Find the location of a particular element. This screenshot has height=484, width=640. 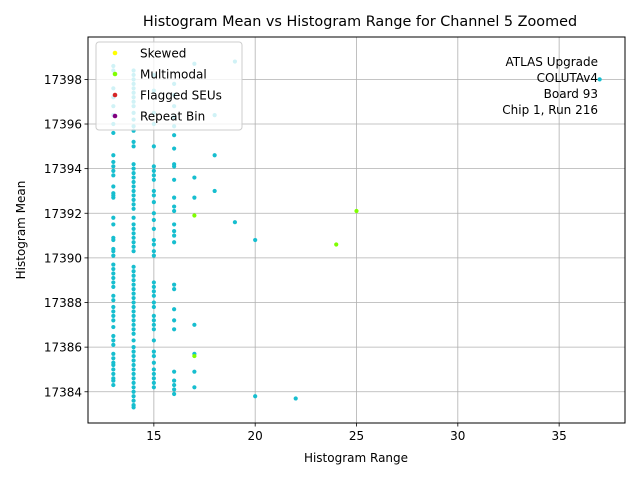

annotation-line: Board 93 is located at coordinates (571, 94).